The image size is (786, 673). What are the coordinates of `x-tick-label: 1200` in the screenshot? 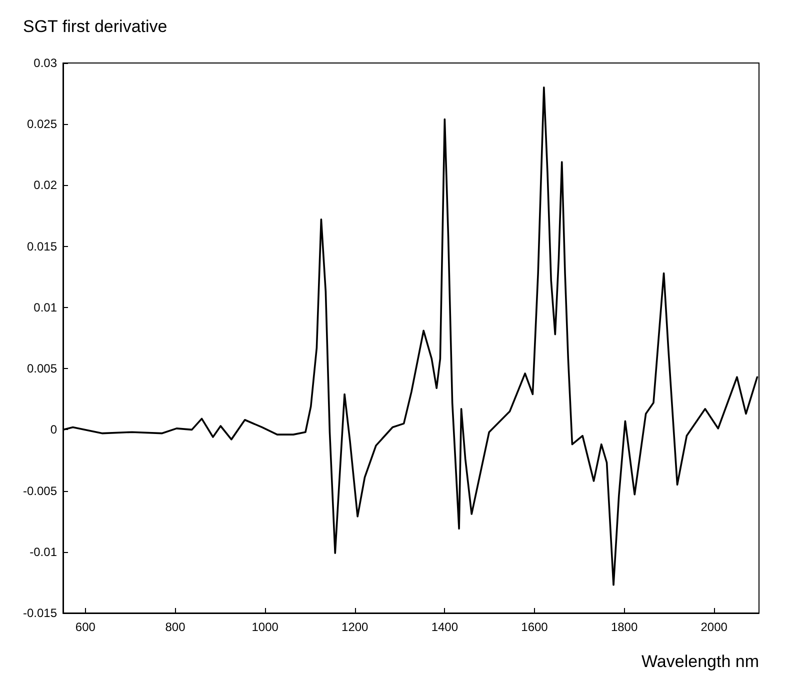 It's located at (355, 627).